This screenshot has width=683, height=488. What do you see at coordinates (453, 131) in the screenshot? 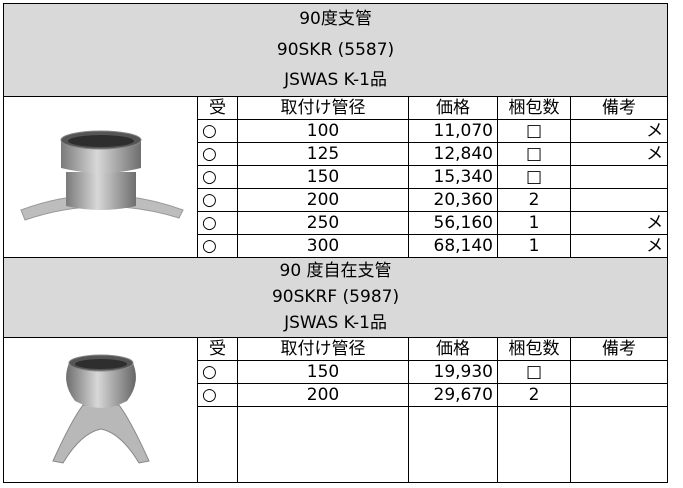
I see `cell-price: 11,070` at bounding box center [453, 131].